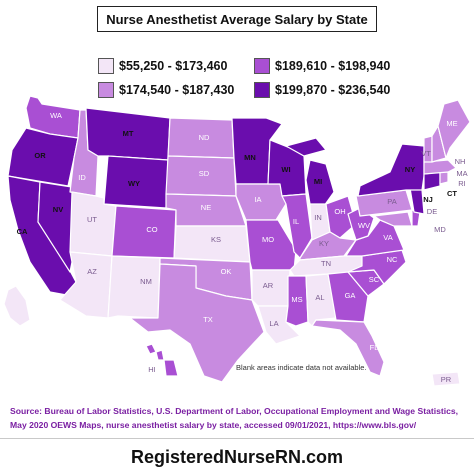  Describe the element at coordinates (273, 323) in the screenshot. I see `state-label-la: LA` at that location.